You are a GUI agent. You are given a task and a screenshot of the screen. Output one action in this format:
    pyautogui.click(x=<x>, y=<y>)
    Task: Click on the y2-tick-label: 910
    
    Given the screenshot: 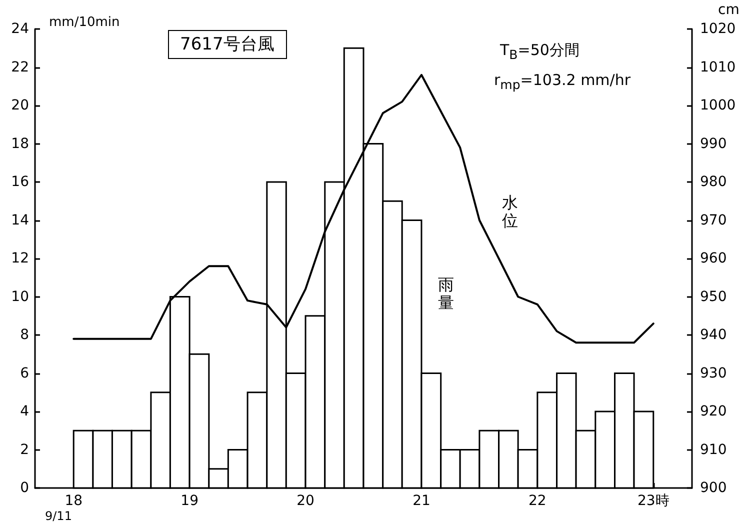 What is the action you would take?
    pyautogui.click(x=713, y=450)
    